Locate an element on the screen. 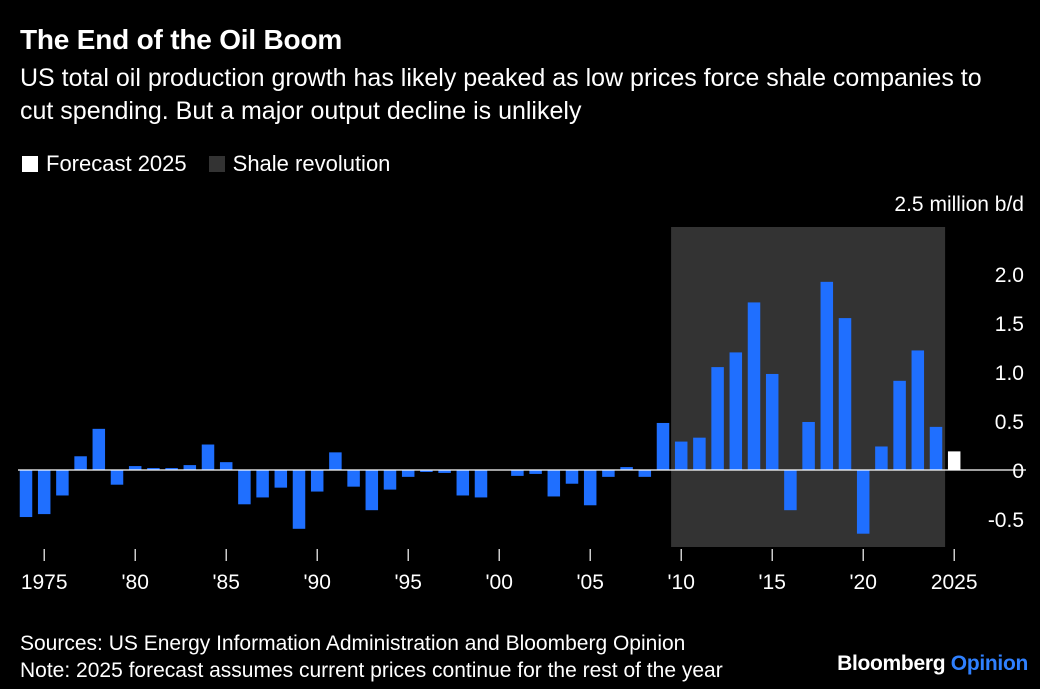  x-tick-label: '20 is located at coordinates (863, 582).